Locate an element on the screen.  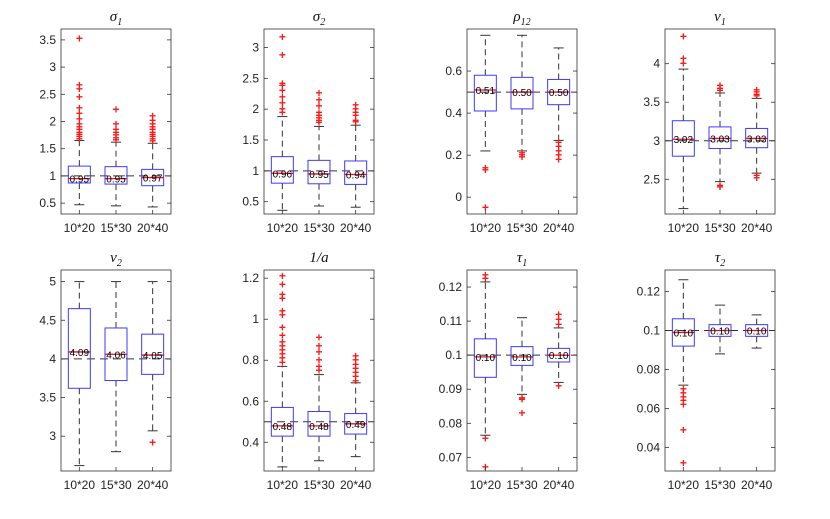
panel-title-base: τ is located at coordinates (520, 258).